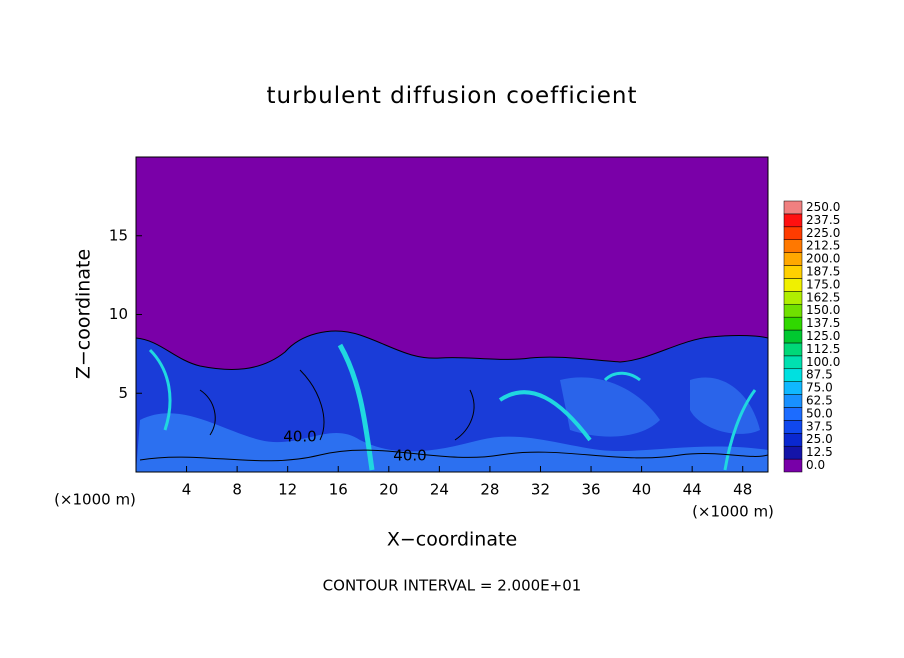 The image size is (904, 658). What do you see at coordinates (815, 465) in the screenshot?
I see `colorbar-label: 0.0` at bounding box center [815, 465].